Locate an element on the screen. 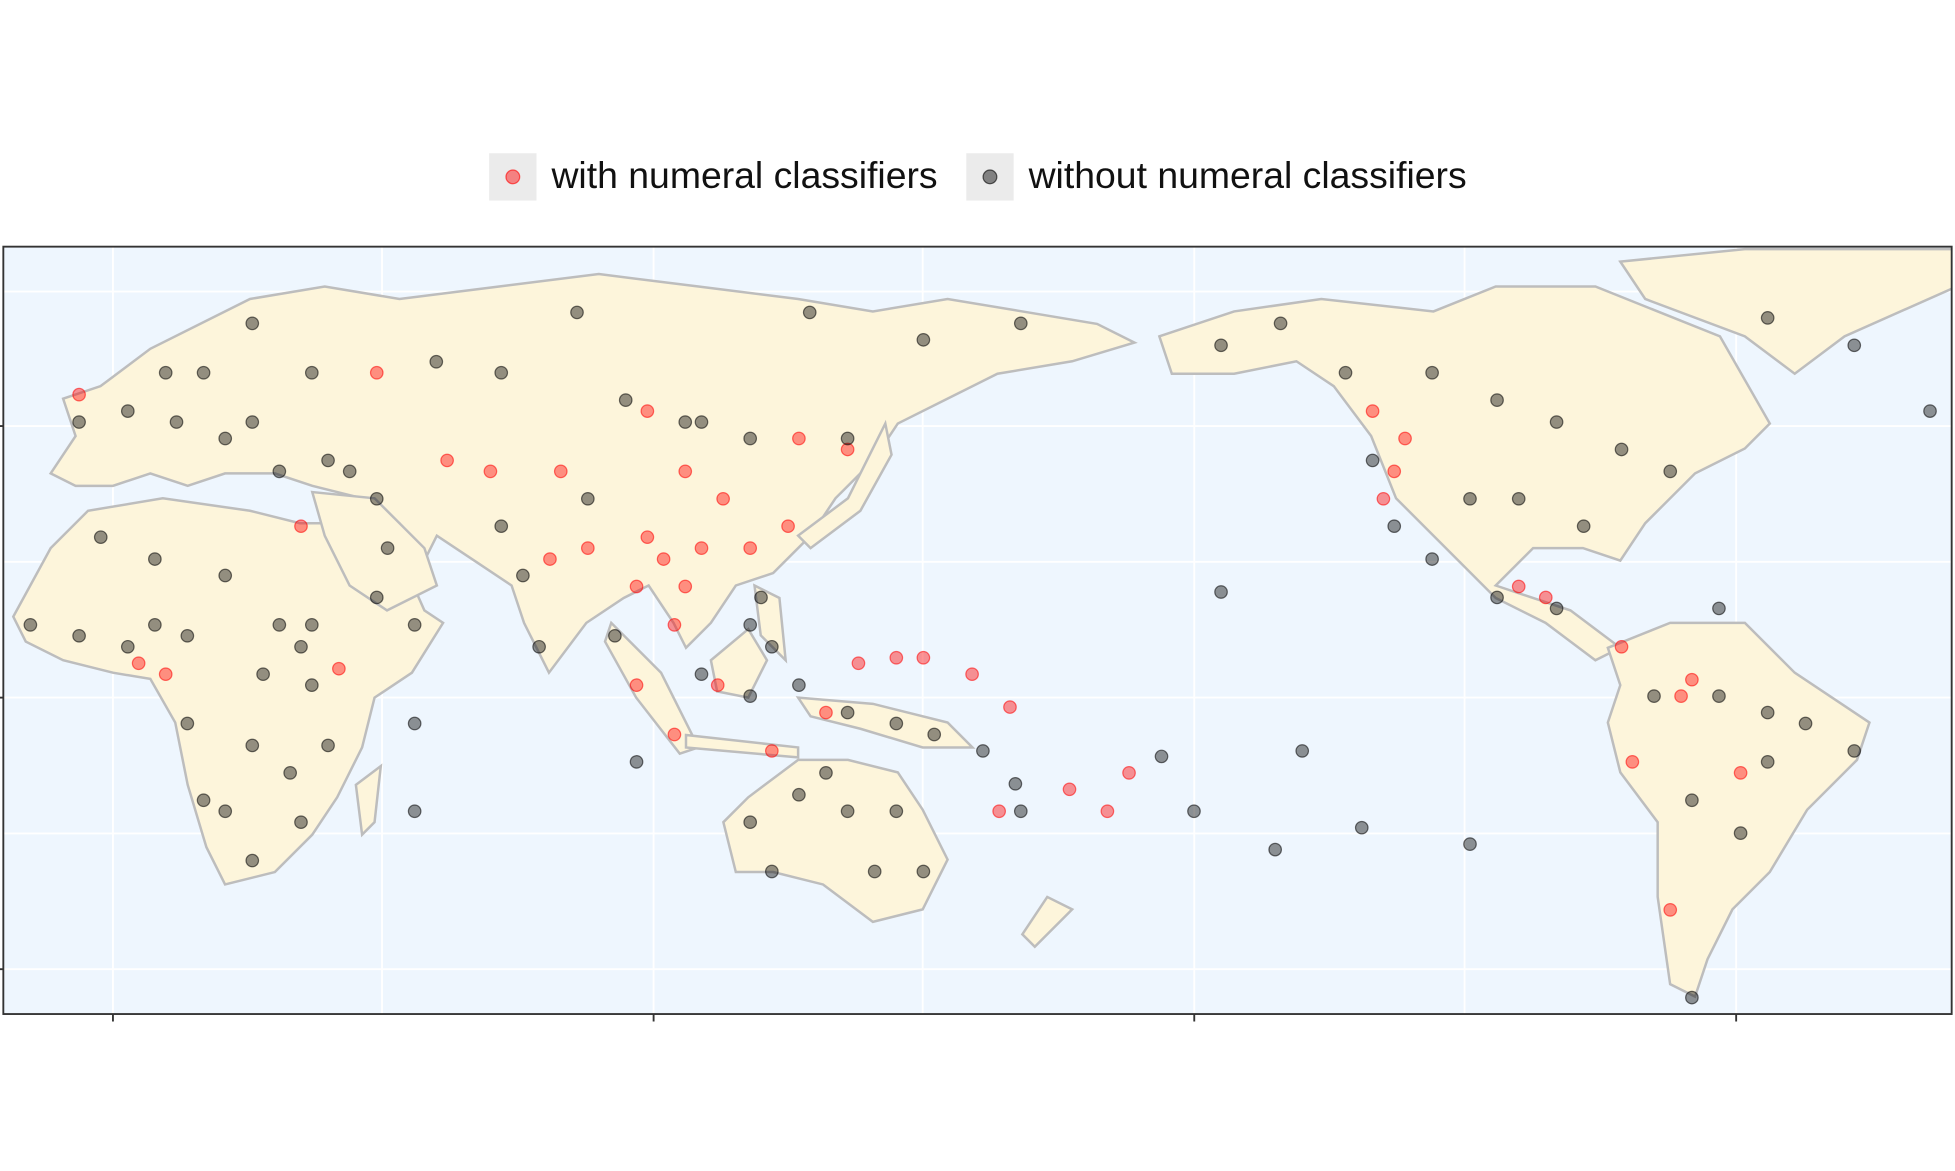  sumatra is located at coordinates (652, 688).